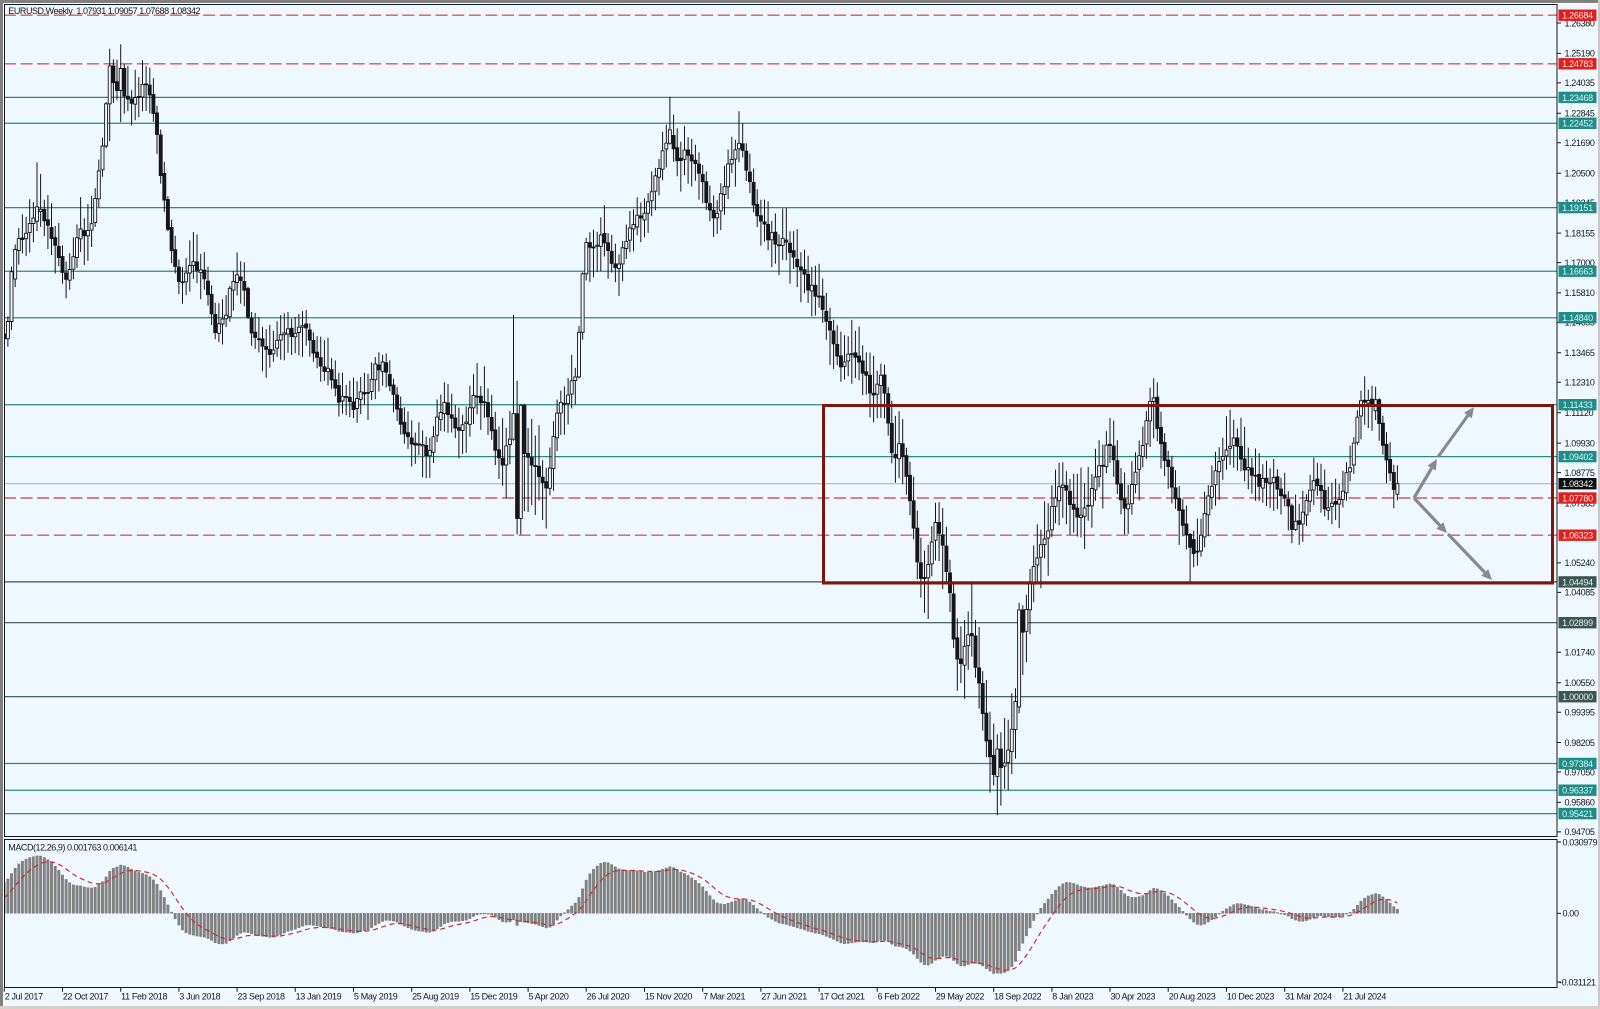 This screenshot has width=1600, height=1009. I want to click on svg-text: 1.26684, so click(1577, 16).